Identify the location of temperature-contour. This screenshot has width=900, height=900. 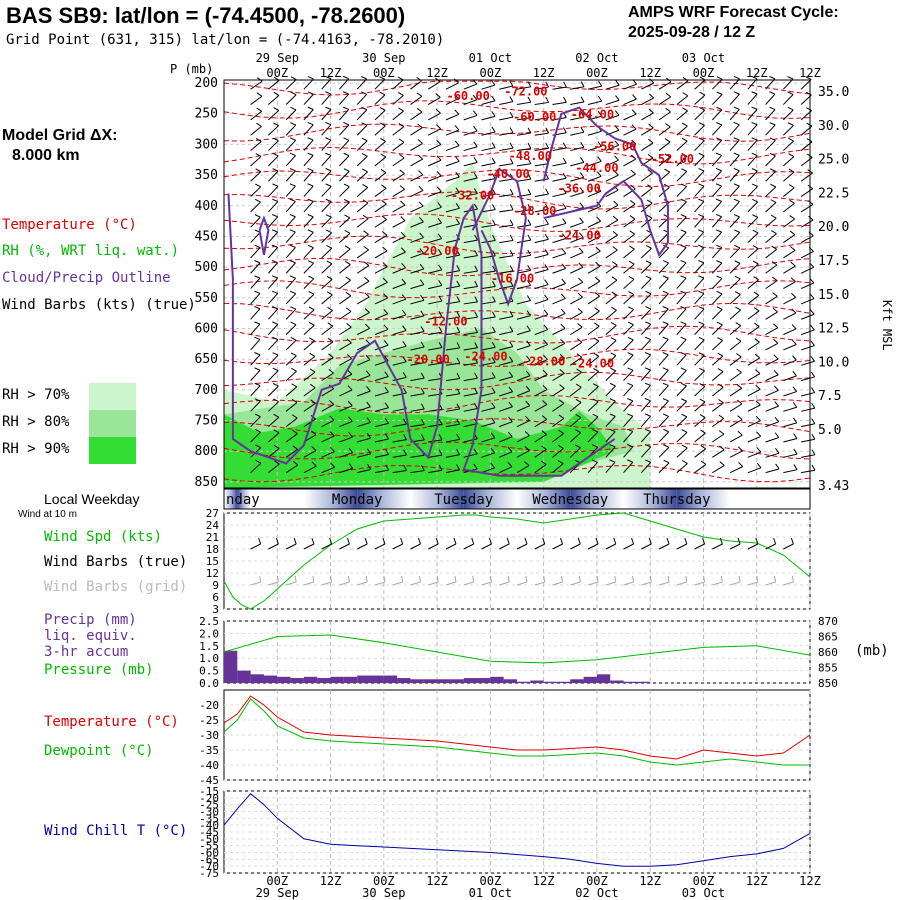
(517, 245).